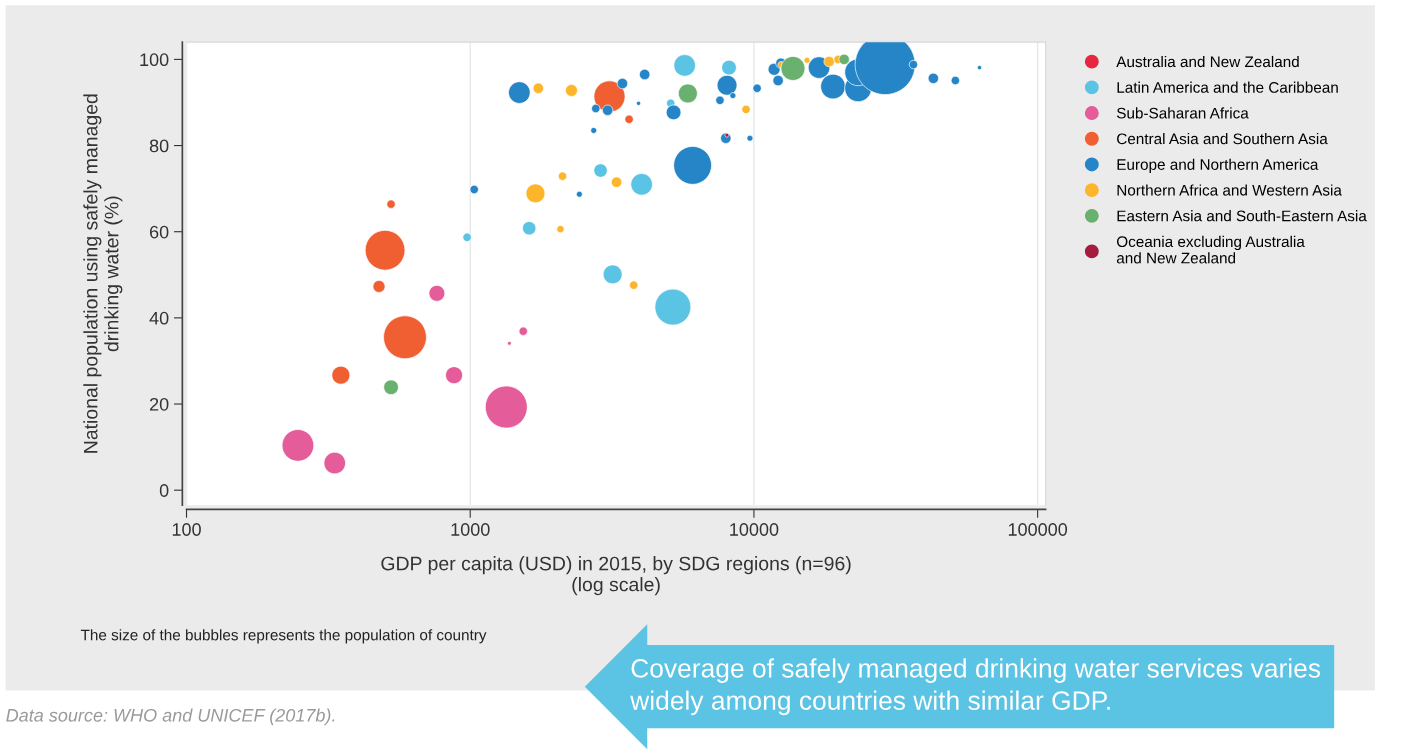 The width and height of the screenshot is (1413, 753). Describe the element at coordinates (1207, 61) in the screenshot. I see `legend-label: Australia and New Zealand` at that location.